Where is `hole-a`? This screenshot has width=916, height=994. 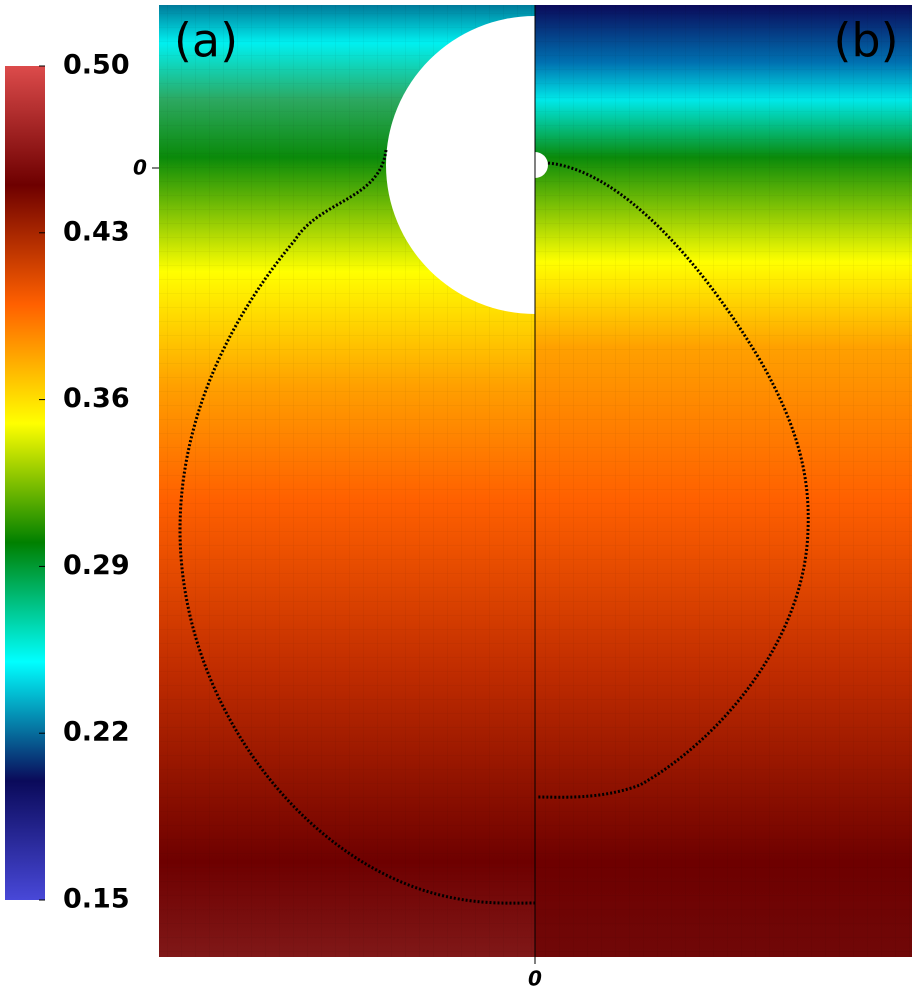 hole-a is located at coordinates (460, 165).